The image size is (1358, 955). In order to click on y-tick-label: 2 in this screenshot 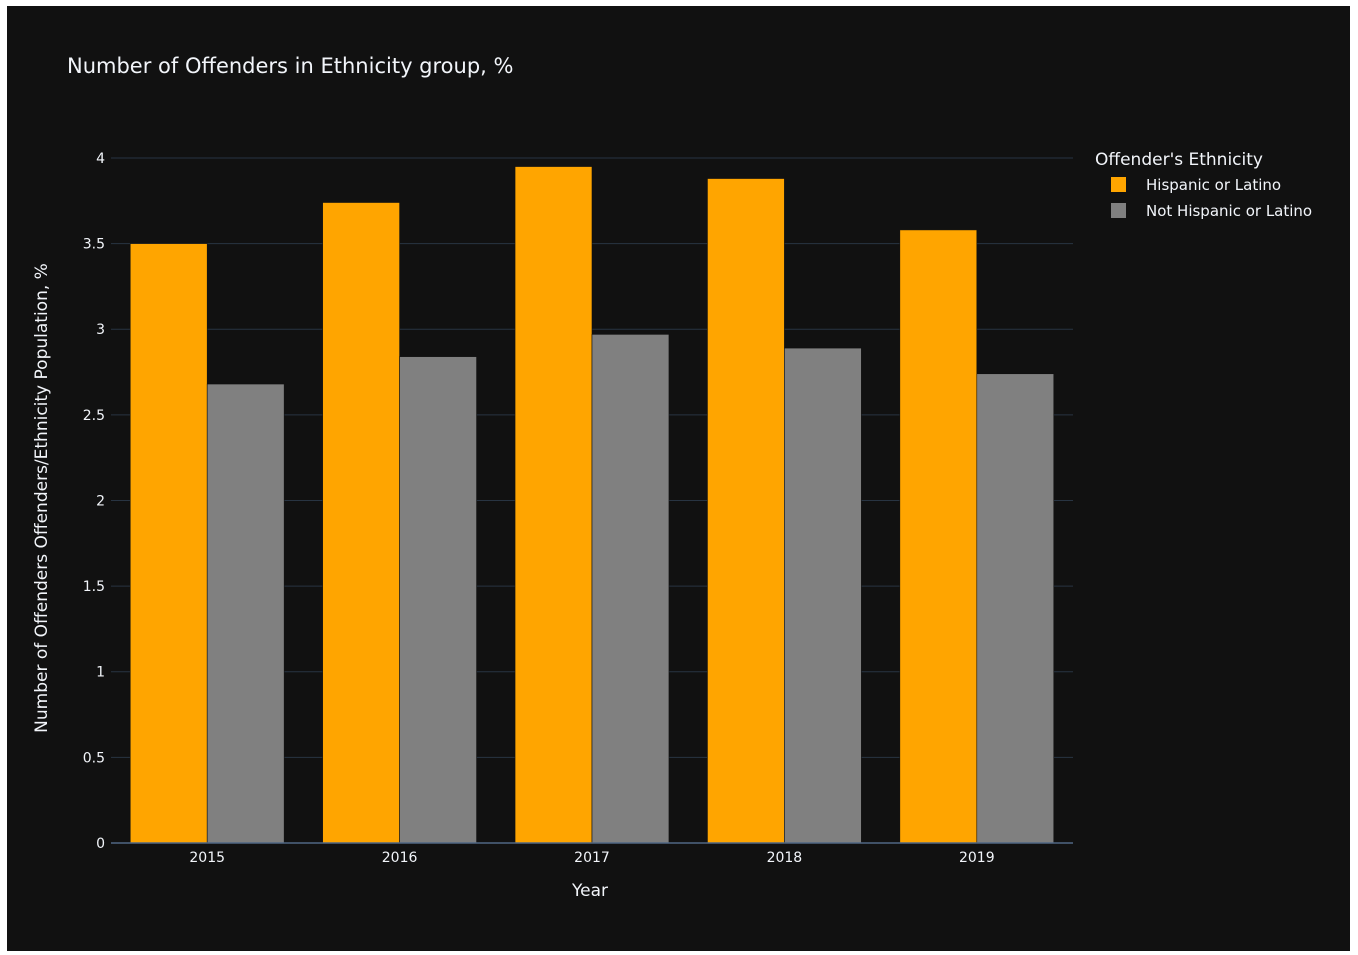, I will do `click(100, 501)`.